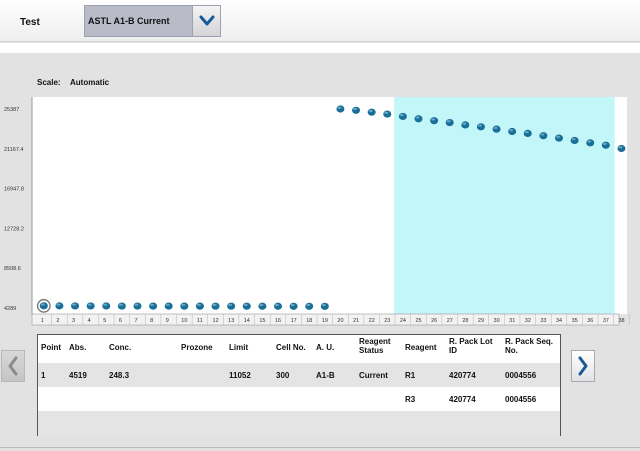 The height and width of the screenshot is (451, 640). I want to click on test-select: ASTL A1-B Current, so click(152, 21).